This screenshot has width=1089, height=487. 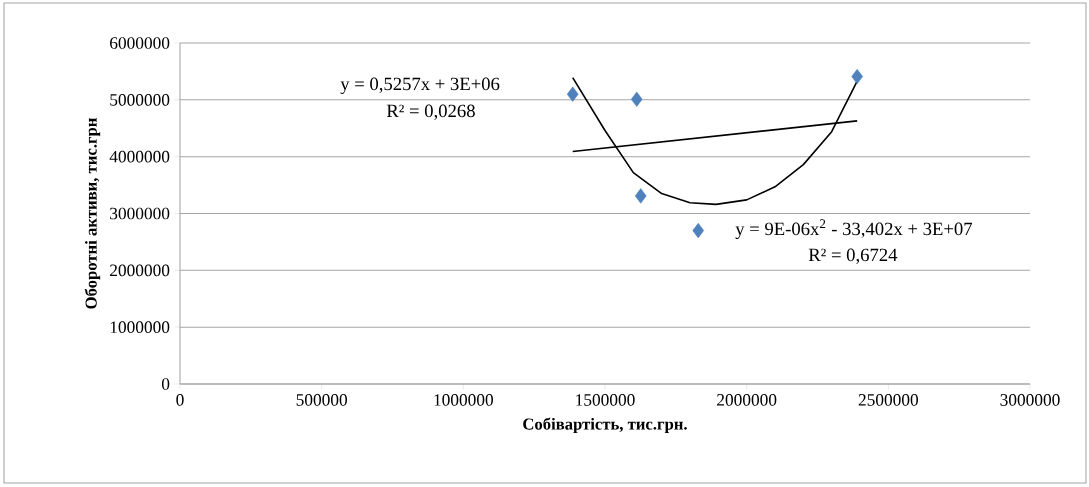 I want to click on annotation: y = 0,5257x + 3E+06, so click(x=420, y=86).